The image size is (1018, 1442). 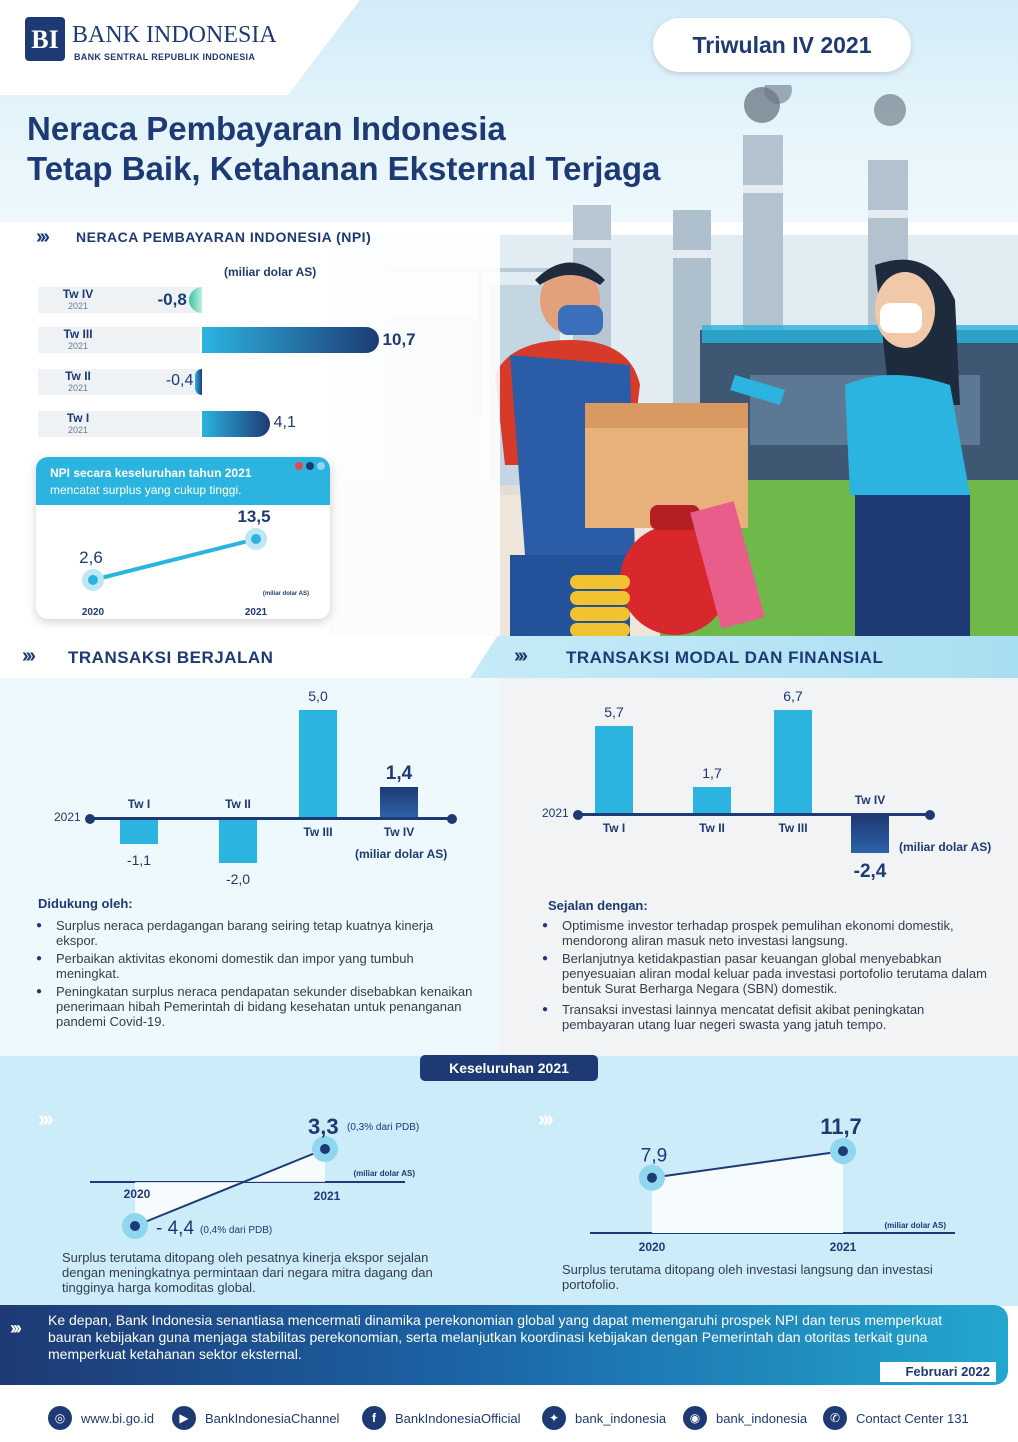 What do you see at coordinates (652, 1247) in the screenshot?
I see `kes-right-year-label: 2020` at bounding box center [652, 1247].